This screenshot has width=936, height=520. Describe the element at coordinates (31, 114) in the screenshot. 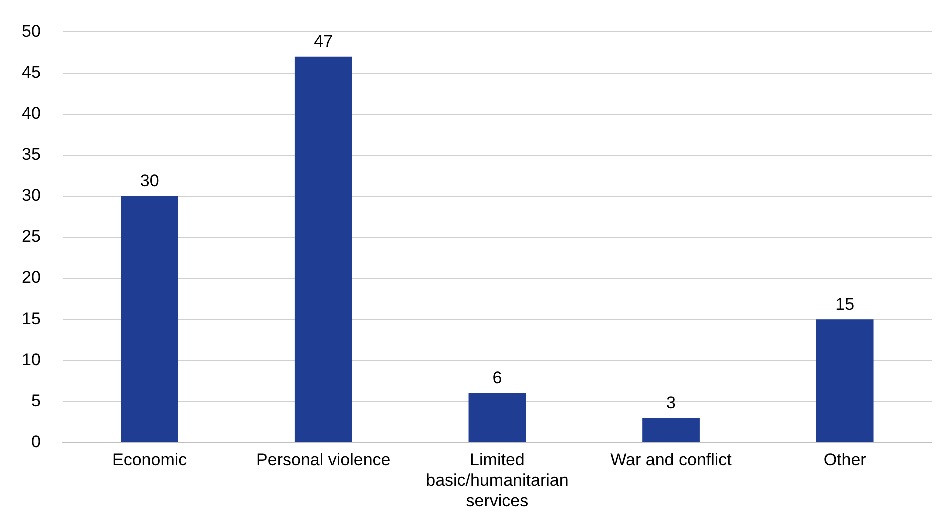

I see `y-tick-label: 40` at that location.